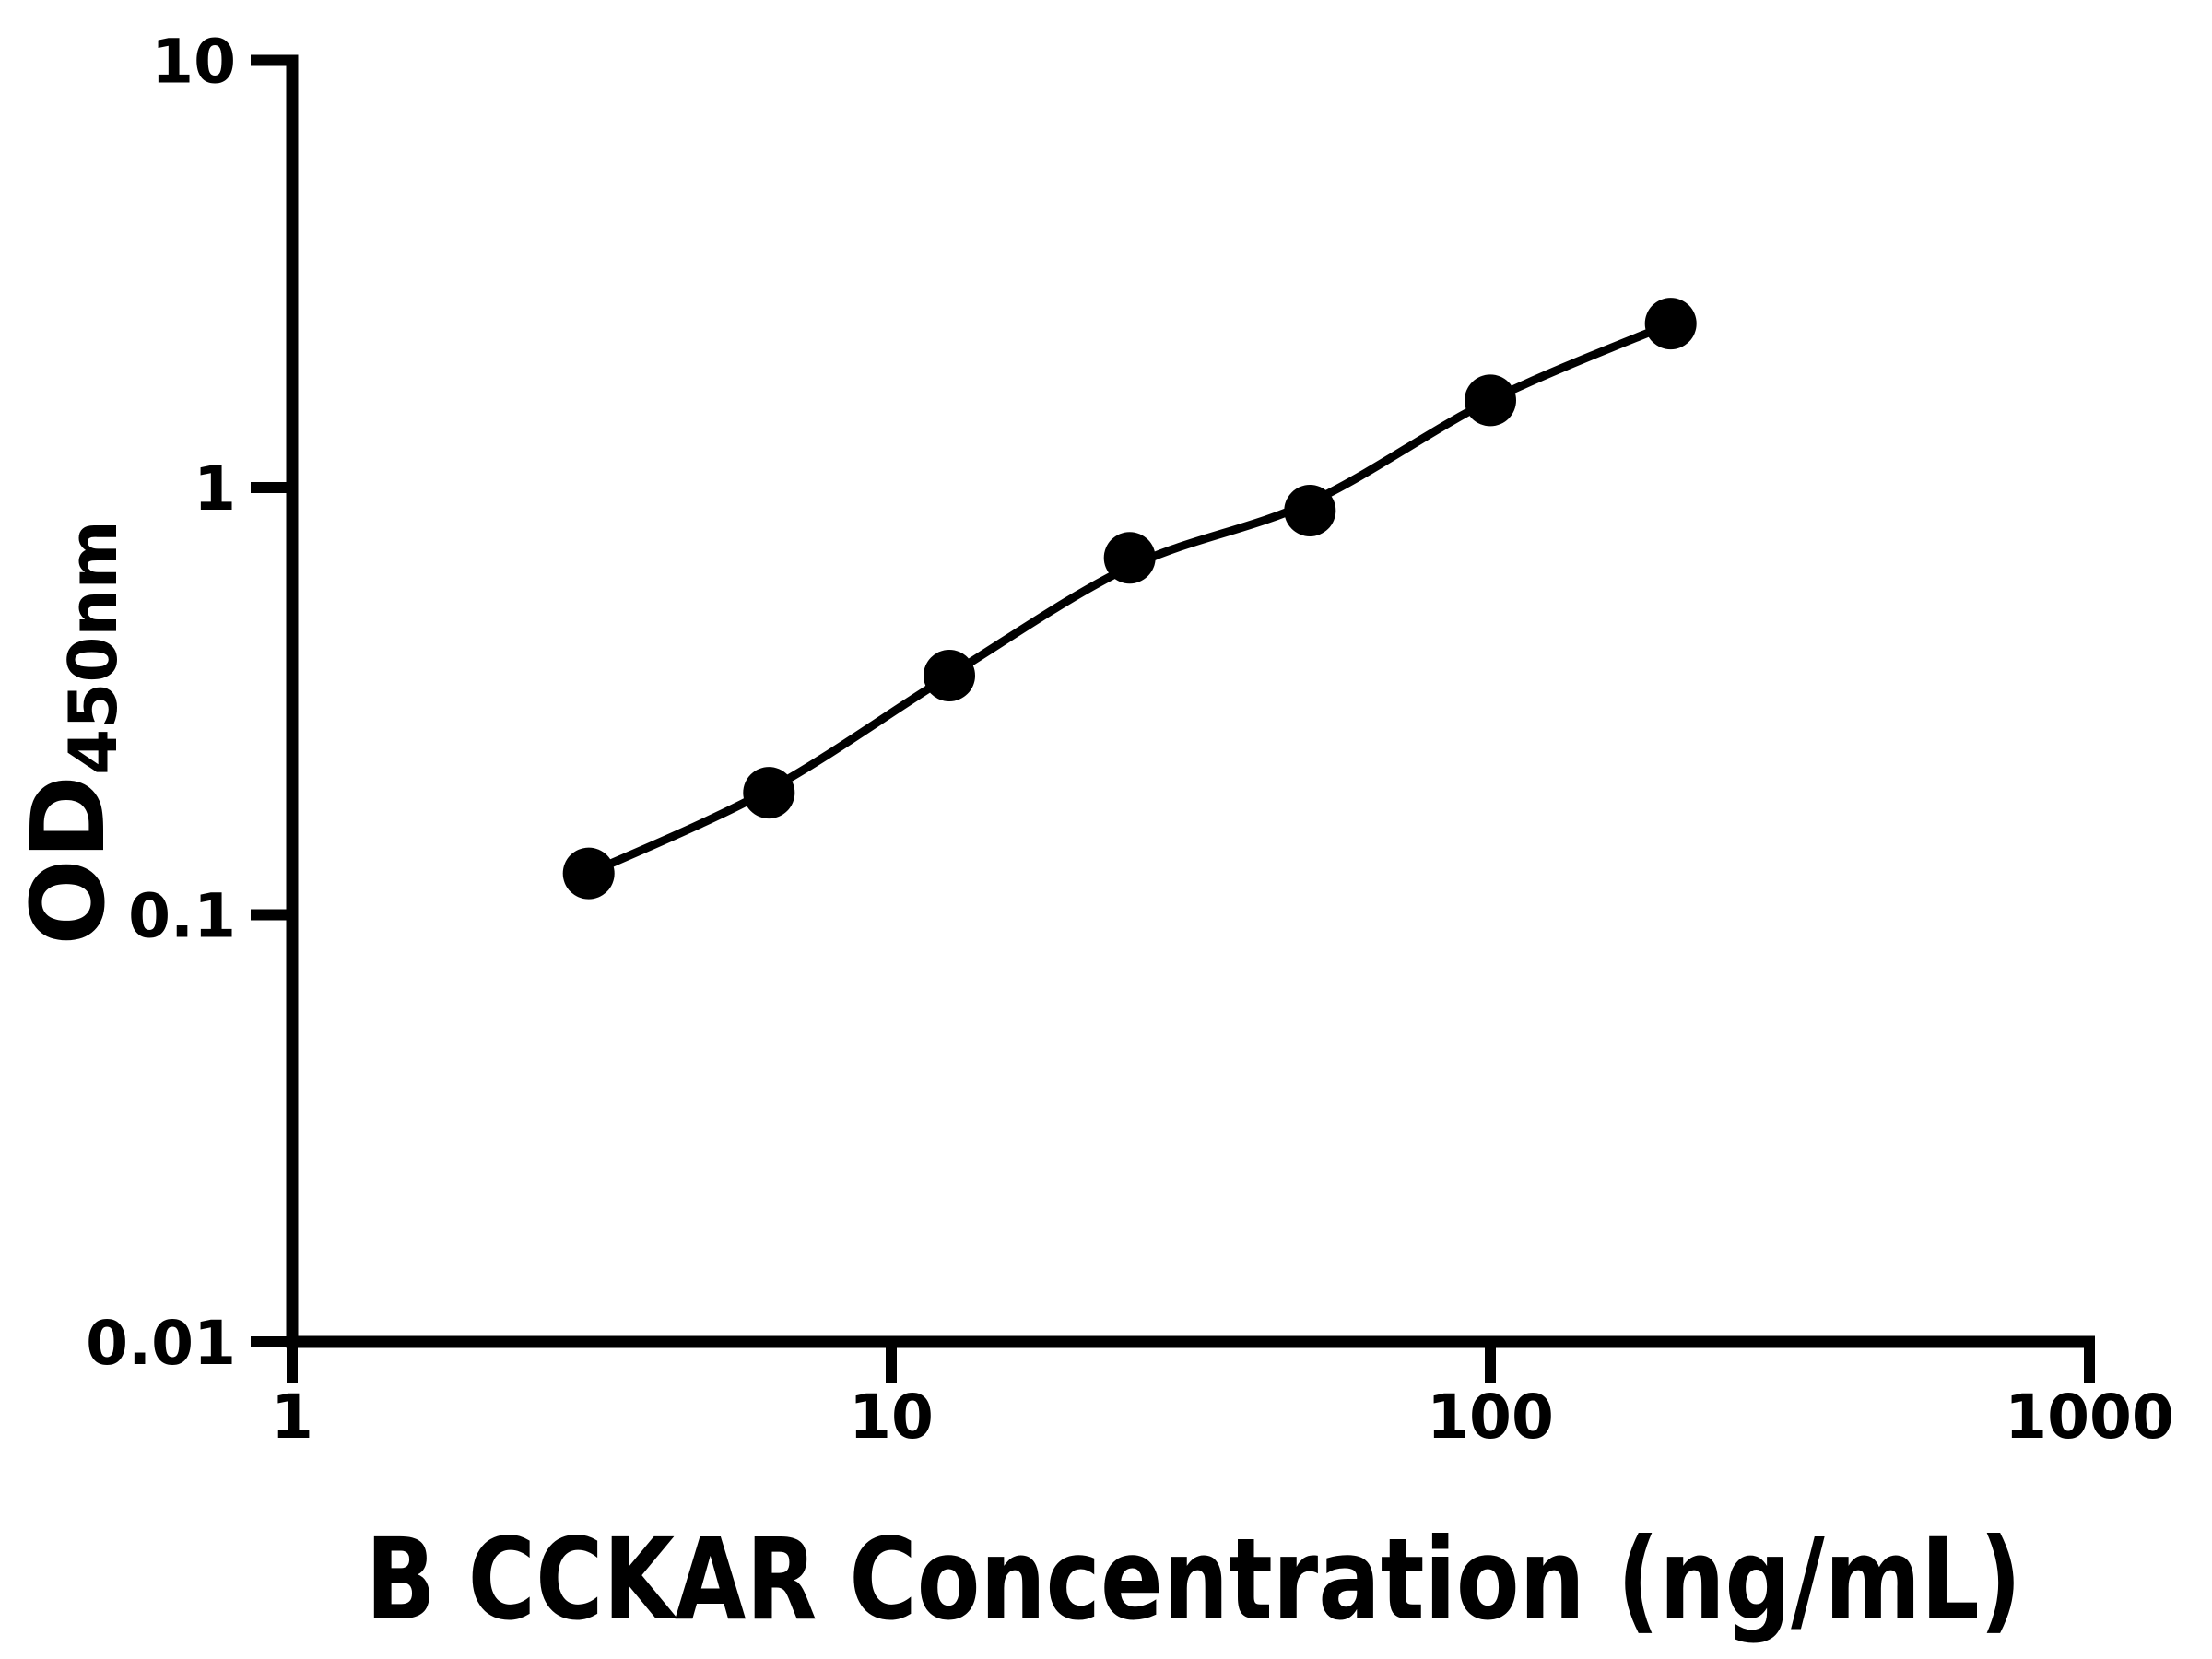 Image resolution: width=2212 pixels, height=1659 pixels. What do you see at coordinates (68, 860) in the screenshot?
I see `y-axis-title-main: OD` at bounding box center [68, 860].